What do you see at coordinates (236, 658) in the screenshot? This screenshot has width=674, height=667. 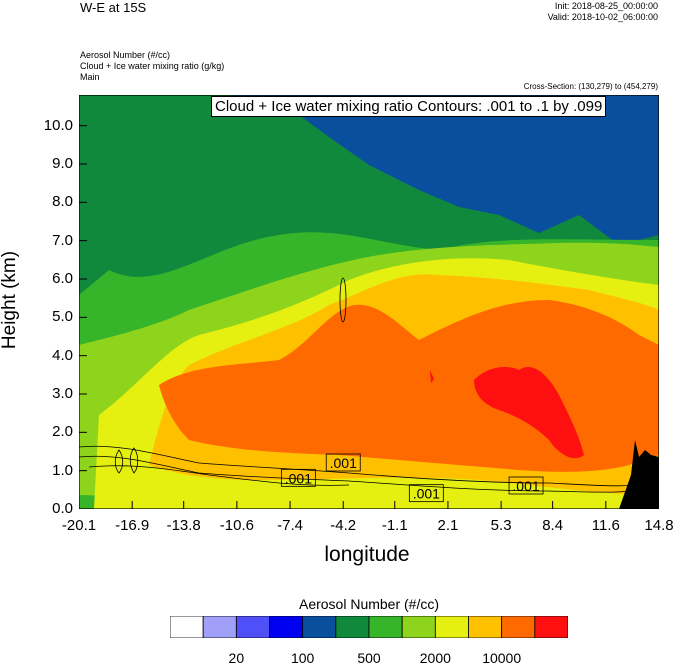 I see `colorbar-label: 20` at bounding box center [236, 658].